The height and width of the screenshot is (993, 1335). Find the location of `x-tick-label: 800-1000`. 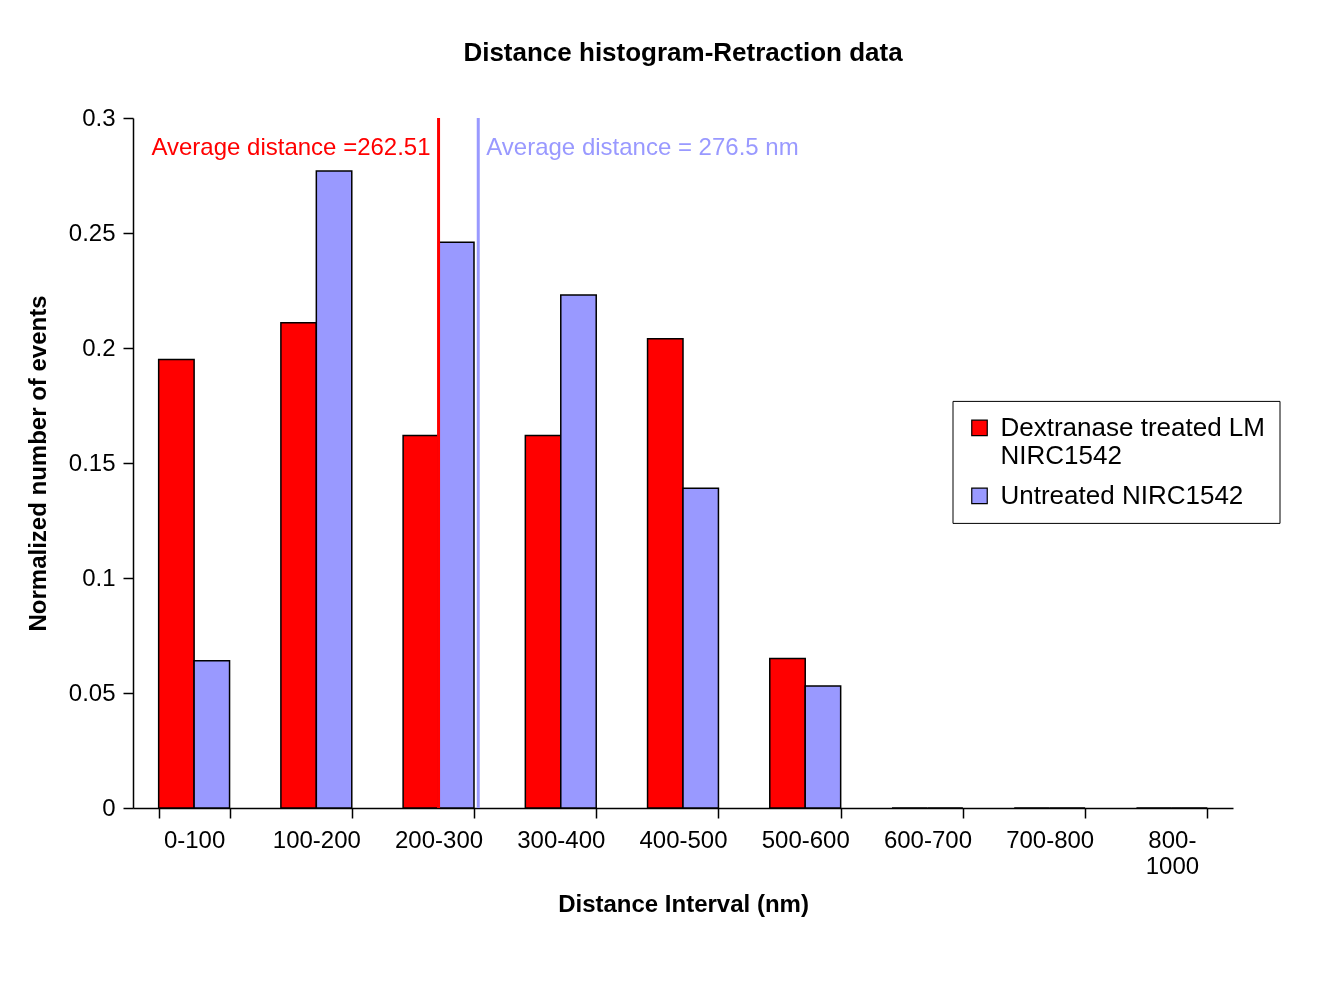

x-tick-label: 800-1000 is located at coordinates (1172, 852).